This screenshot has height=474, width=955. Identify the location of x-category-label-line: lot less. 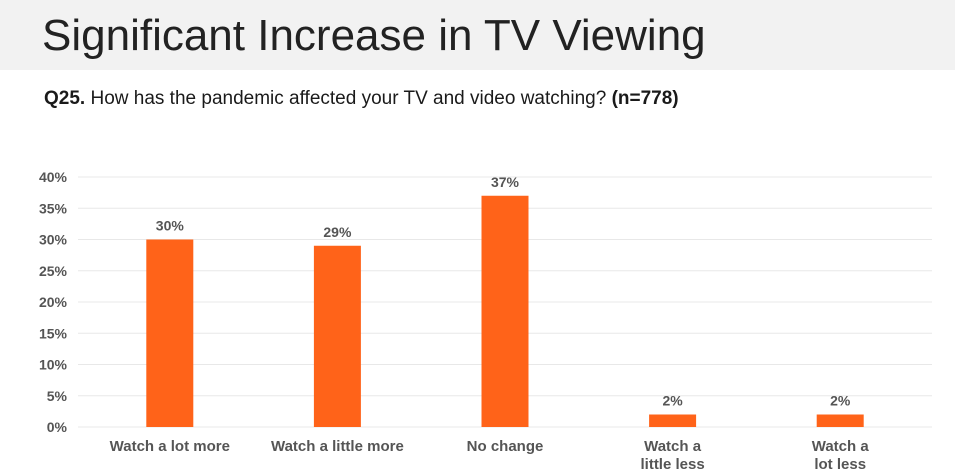
(840, 464).